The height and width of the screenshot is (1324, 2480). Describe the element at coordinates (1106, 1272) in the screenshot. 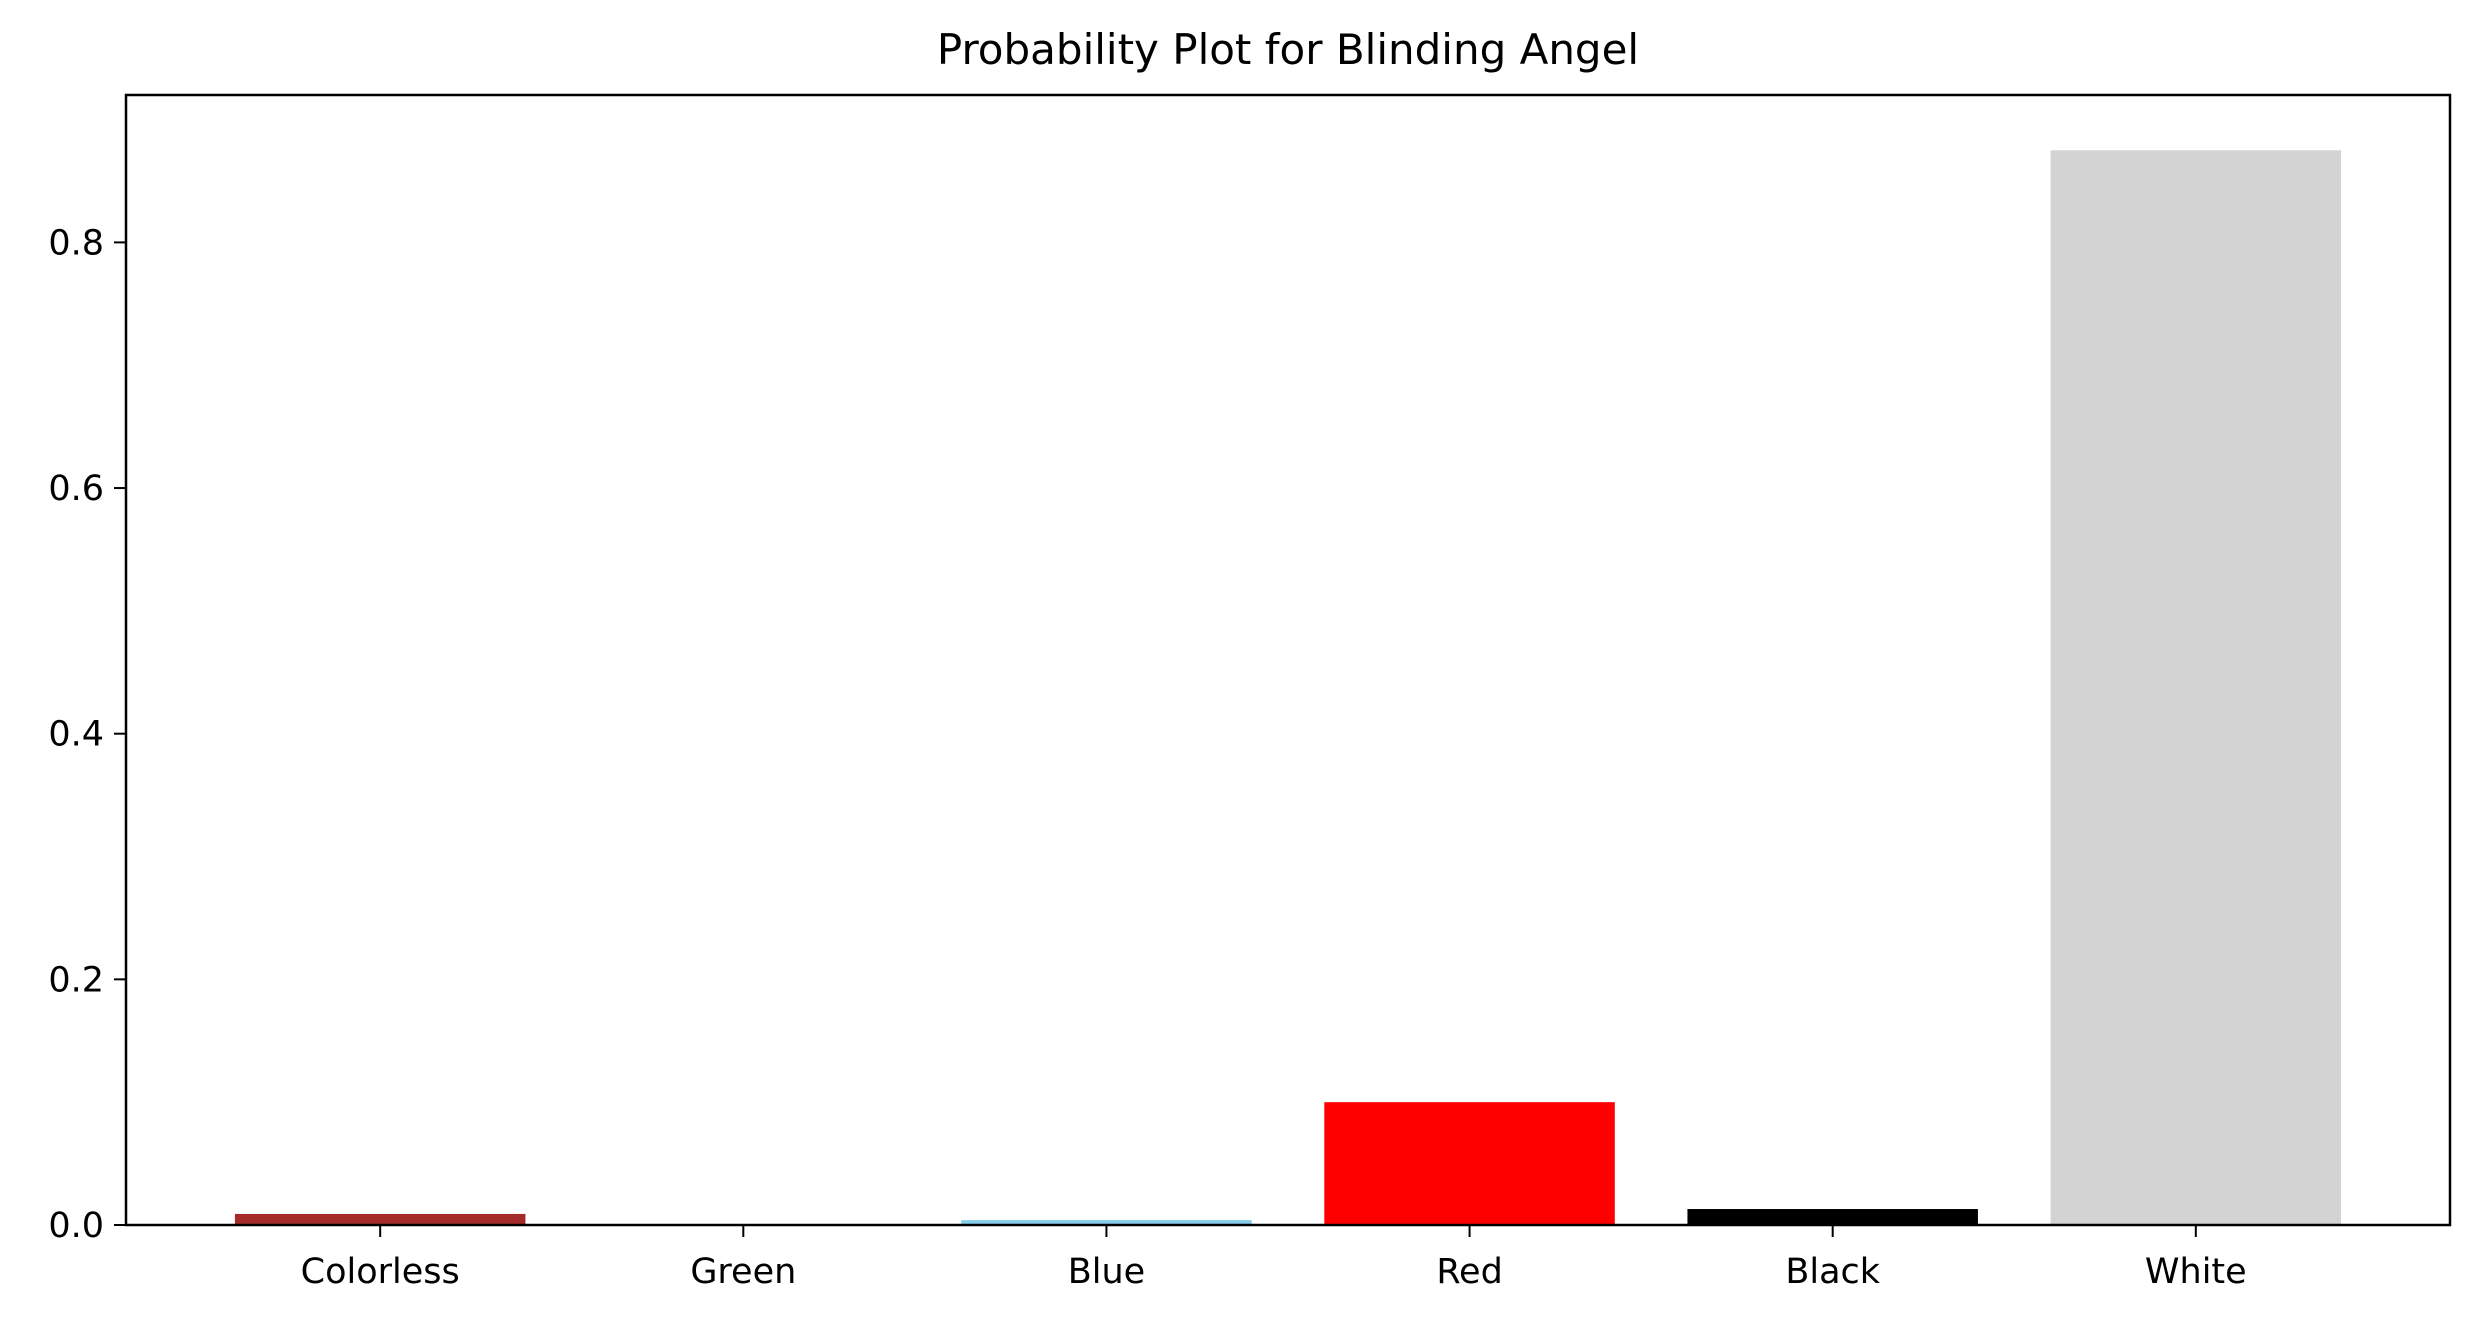

I see `x-tick-label: Blue` at that location.